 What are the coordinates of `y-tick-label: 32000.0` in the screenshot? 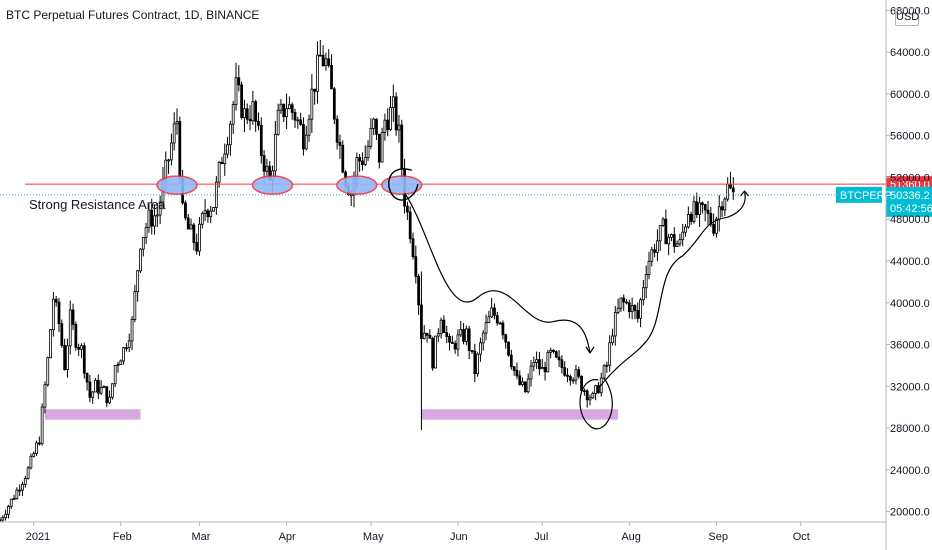 It's located at (910, 387).